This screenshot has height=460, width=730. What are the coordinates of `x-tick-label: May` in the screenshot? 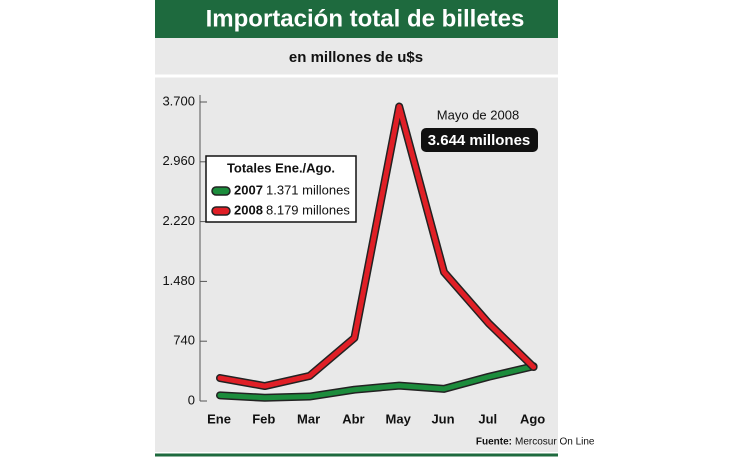 It's located at (399, 418).